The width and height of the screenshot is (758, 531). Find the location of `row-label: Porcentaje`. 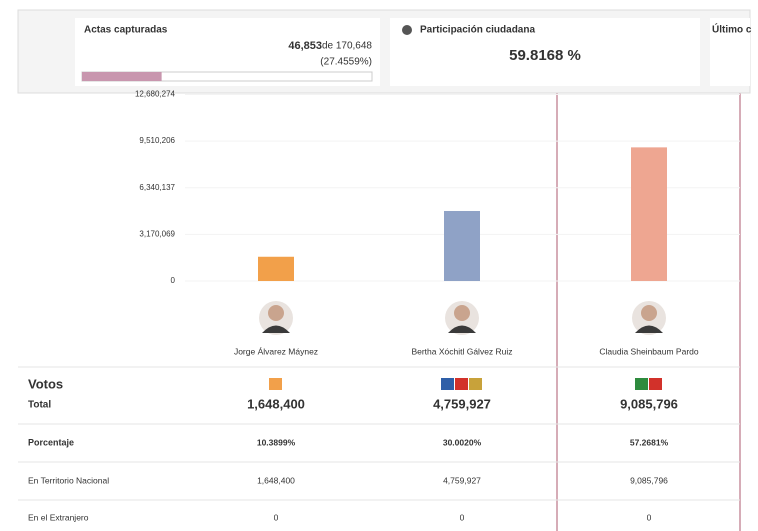

row-label: Porcentaje is located at coordinates (51, 442).